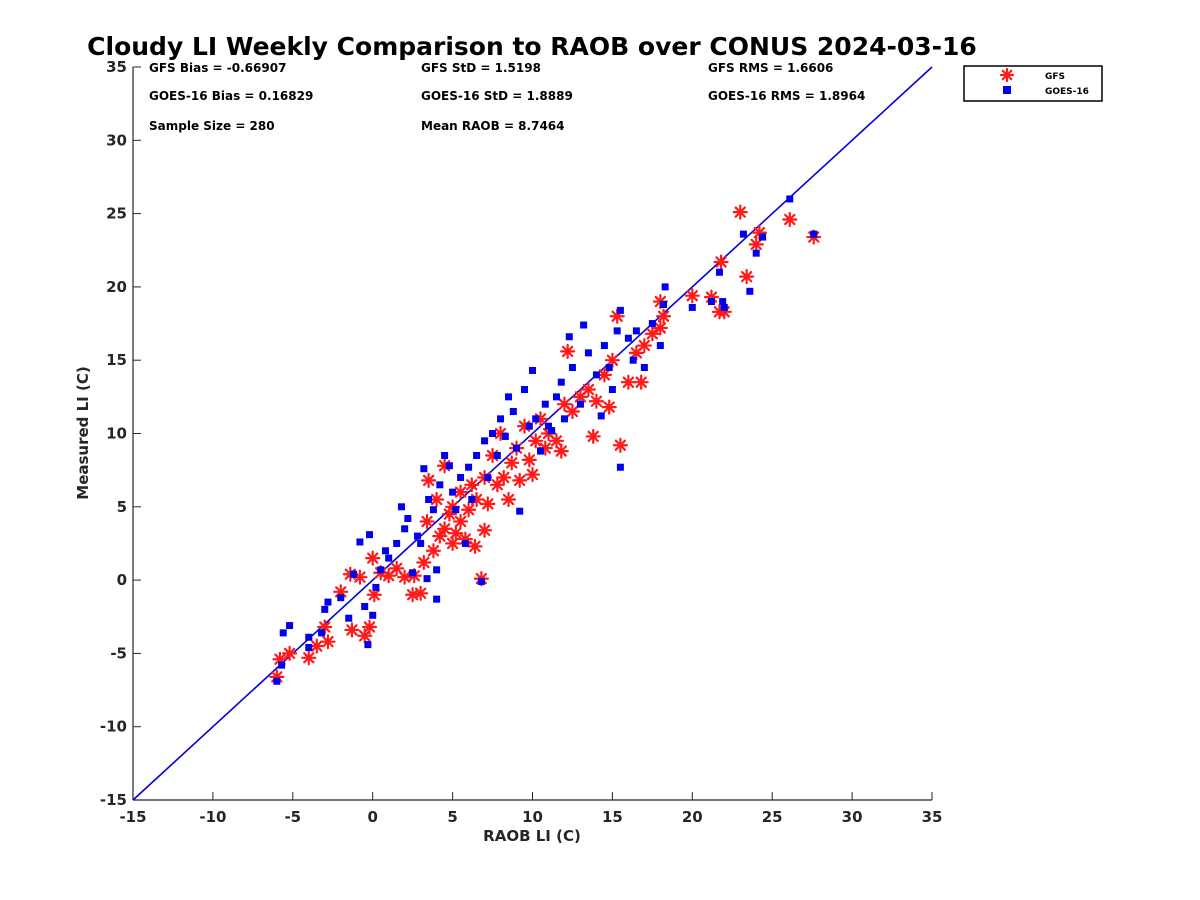  Describe the element at coordinates (530, 809) in the screenshot. I see `x-axis-ticks: -15 -10 -5 0 5 10 15 20 25 30 35` at that location.